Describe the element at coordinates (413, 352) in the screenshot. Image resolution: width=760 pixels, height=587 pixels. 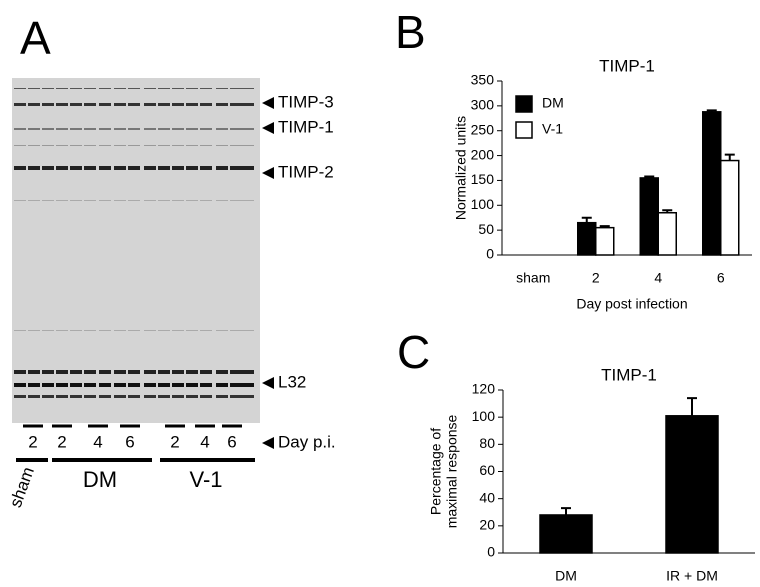
I see `panel-letter: C` at that location.